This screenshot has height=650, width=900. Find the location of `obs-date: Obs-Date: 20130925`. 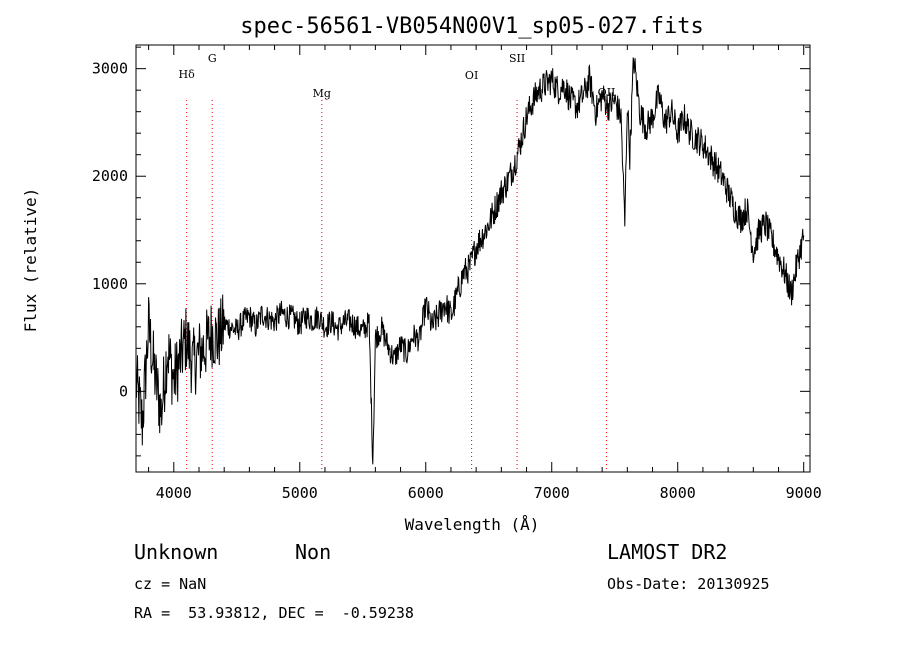

obs-date: Obs-Date: 20130925 is located at coordinates (688, 584).